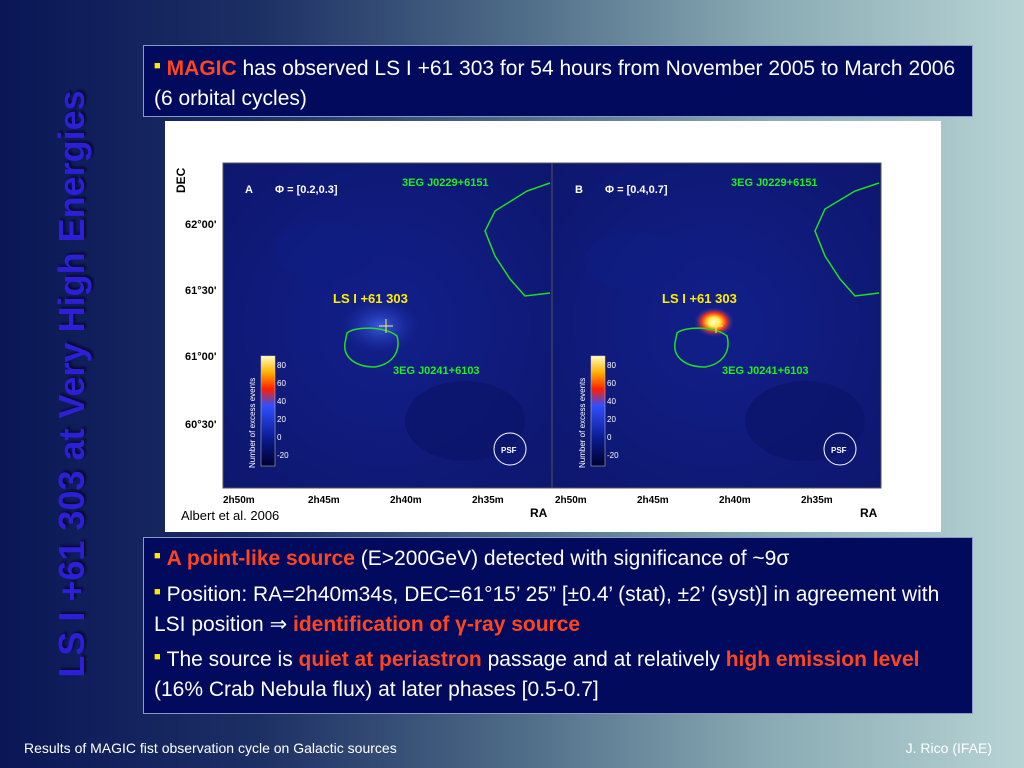 Image resolution: width=1024 pixels, height=768 pixels. I want to click on panel-a-egret2: 3EG J0241+6103, so click(436, 371).